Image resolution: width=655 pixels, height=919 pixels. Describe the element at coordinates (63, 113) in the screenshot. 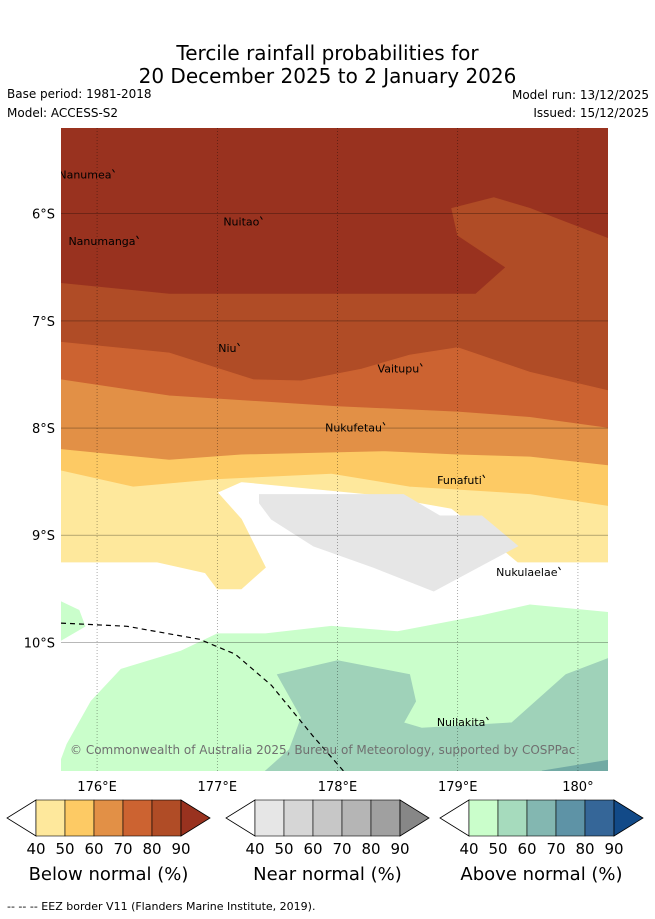

I see `model-text: Model: ACCESS-S2` at that location.